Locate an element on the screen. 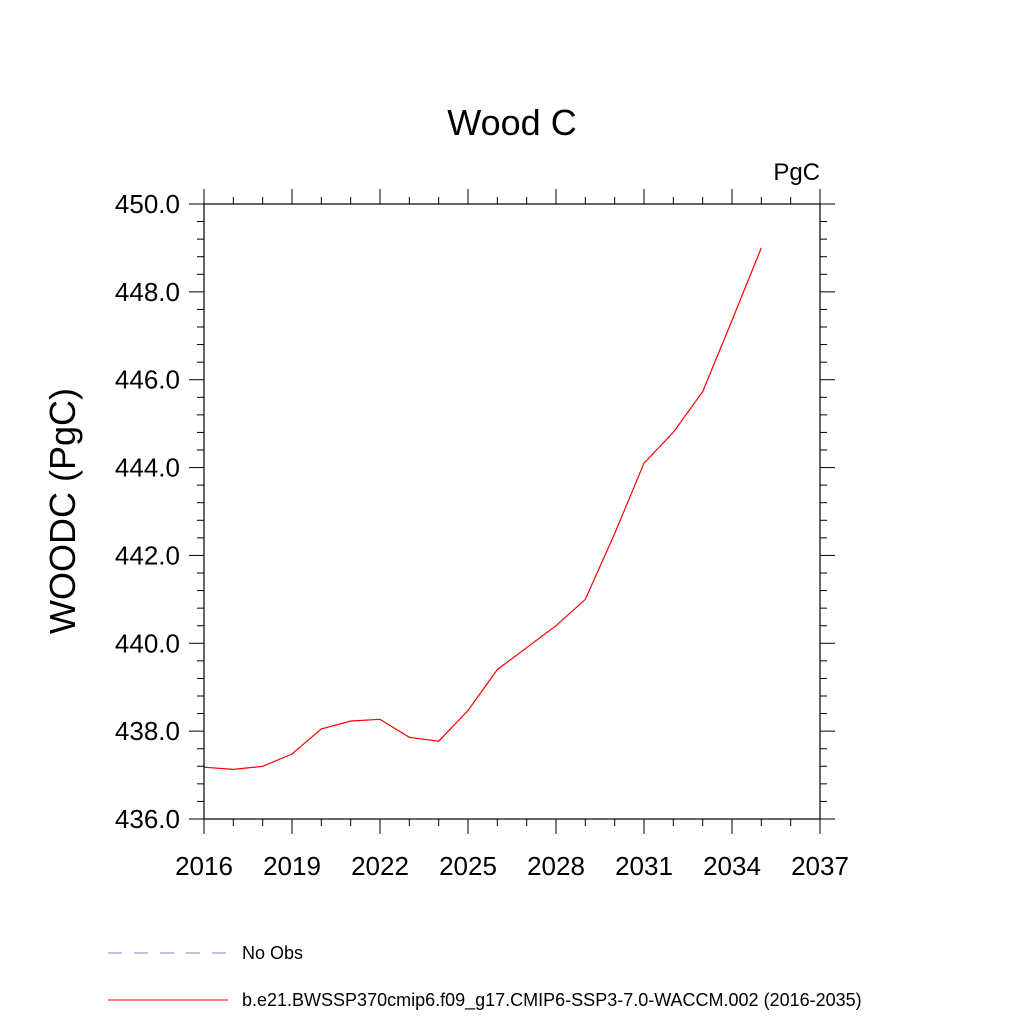 This screenshot has width=1024, height=1024. y-axis-label: WOODC (PgC) is located at coordinates (62, 511).